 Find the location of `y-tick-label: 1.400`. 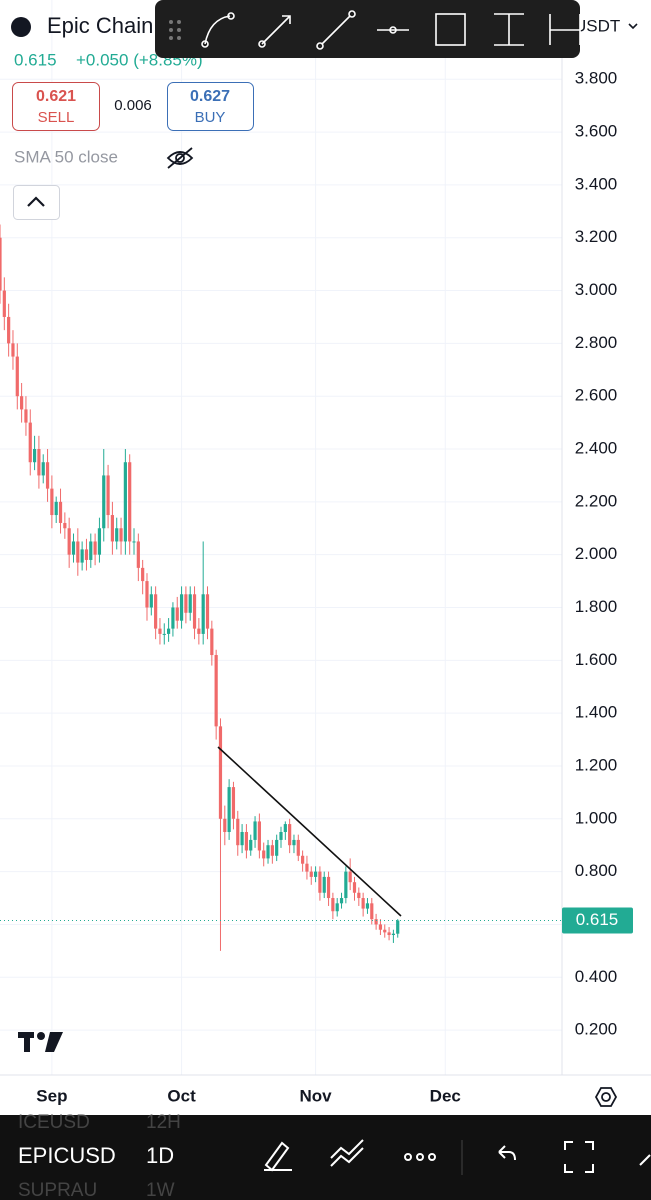

y-tick-label: 1.400 is located at coordinates (596, 712).